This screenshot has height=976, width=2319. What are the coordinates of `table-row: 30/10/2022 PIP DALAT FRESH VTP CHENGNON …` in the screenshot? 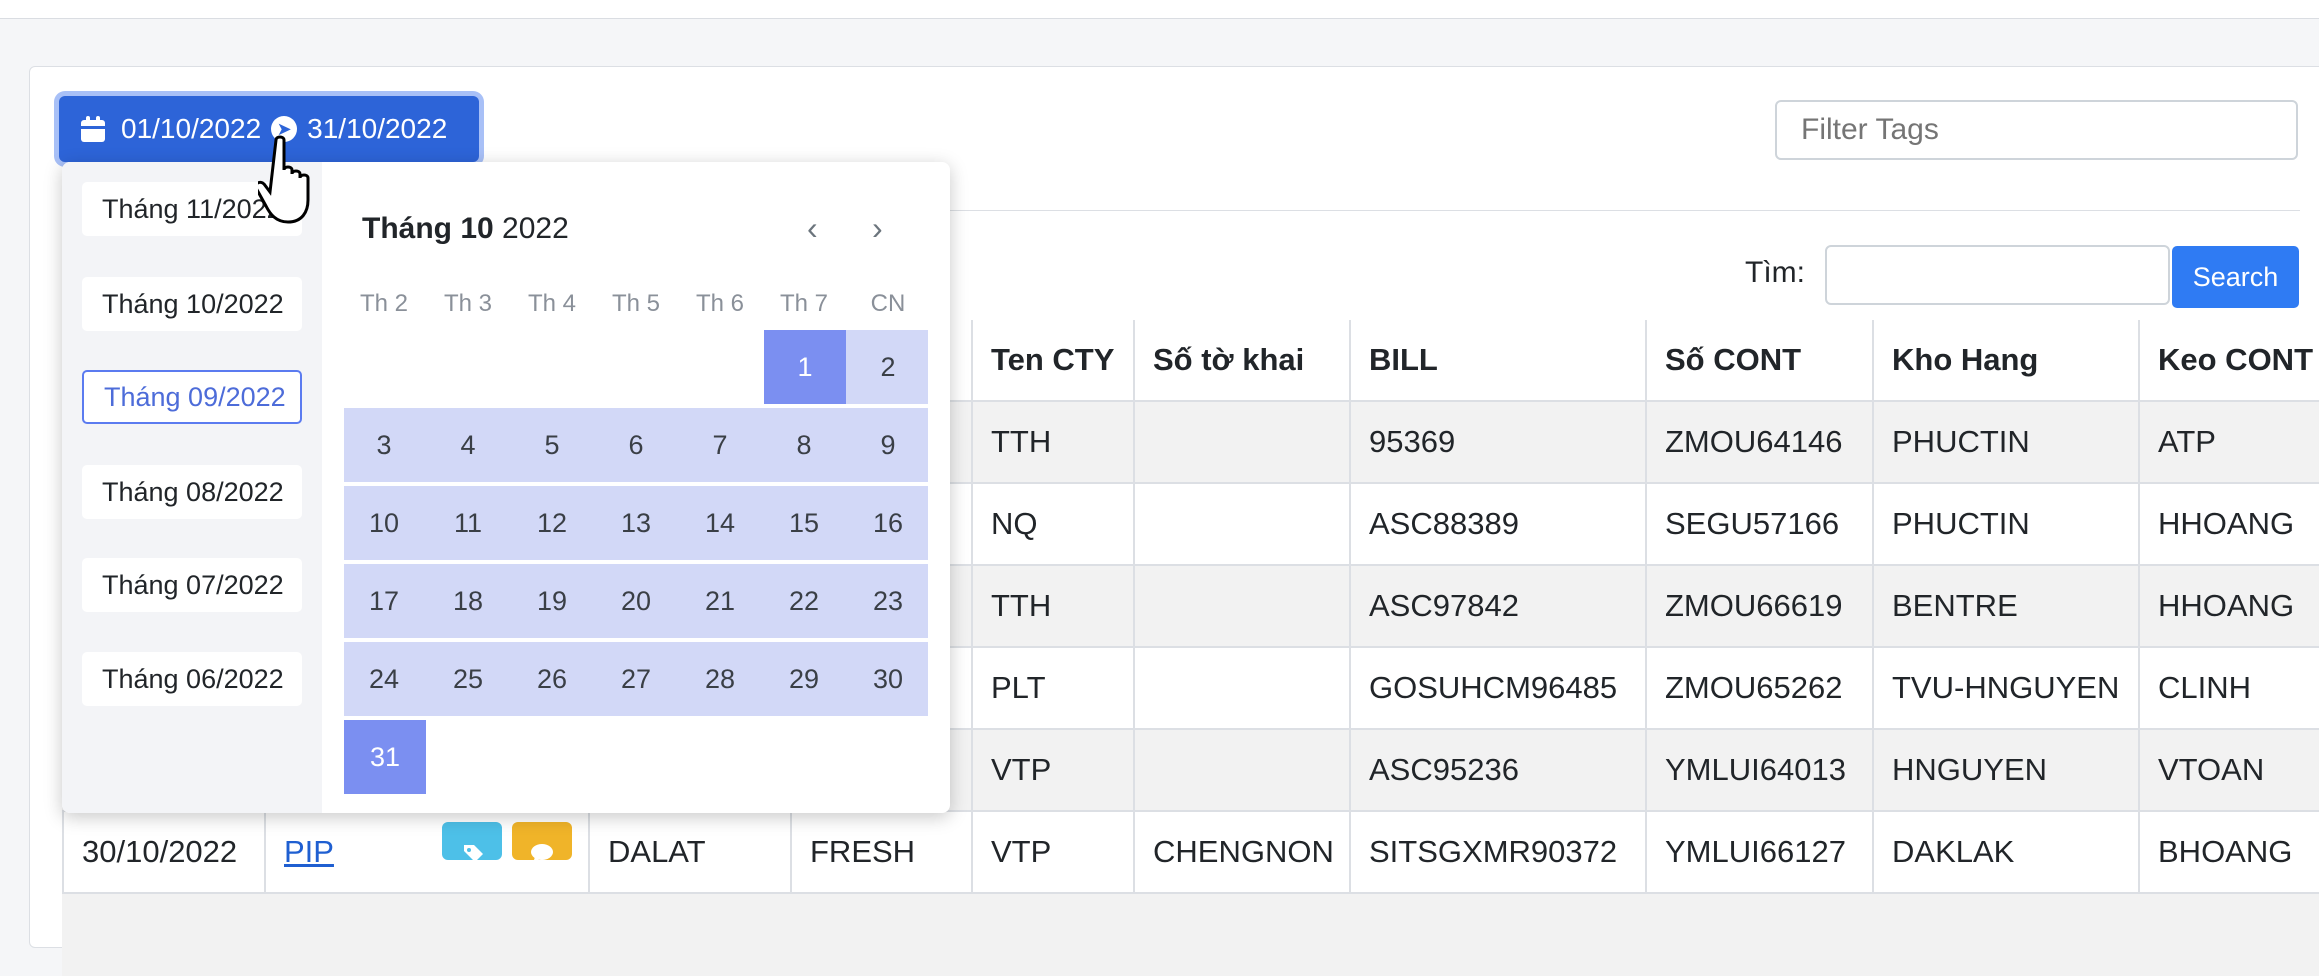 It's located at (1190, 853).